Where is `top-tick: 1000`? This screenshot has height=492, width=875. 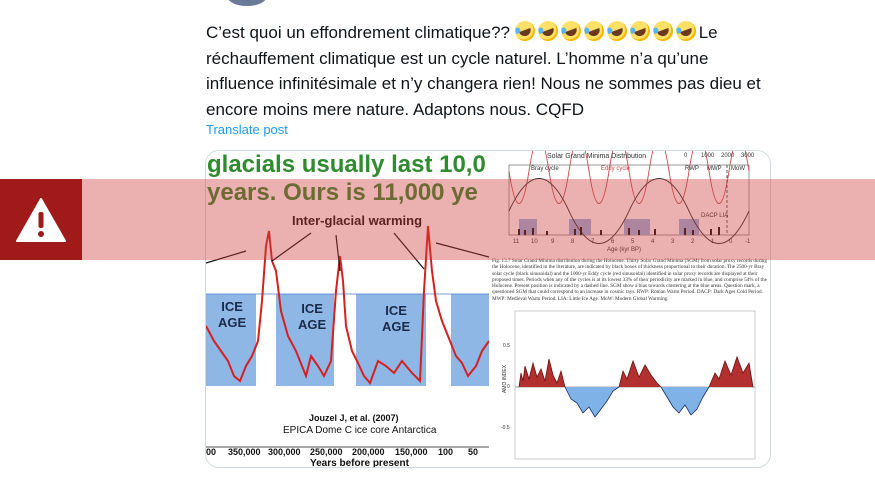 top-tick: 1000 is located at coordinates (708, 156).